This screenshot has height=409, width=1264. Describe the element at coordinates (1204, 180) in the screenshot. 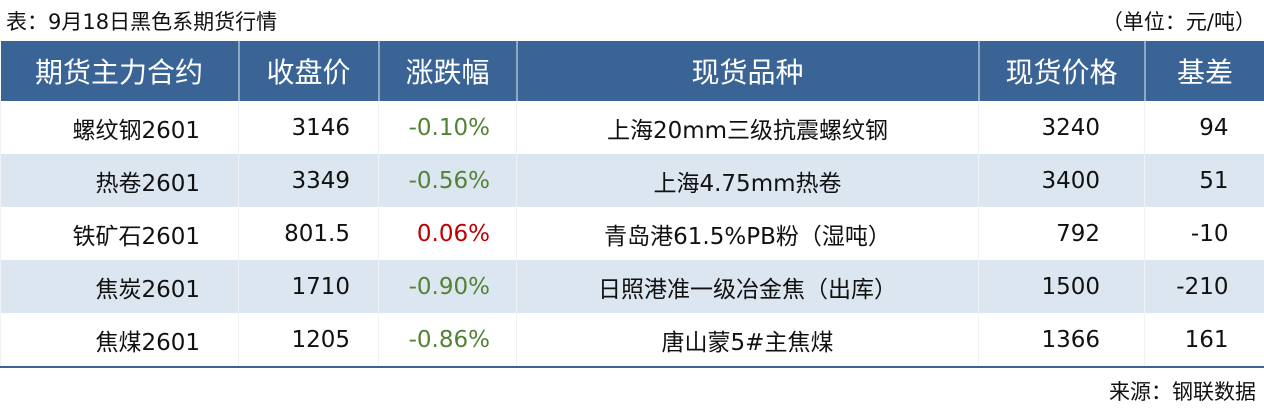

I see `cell-basis: 51` at that location.